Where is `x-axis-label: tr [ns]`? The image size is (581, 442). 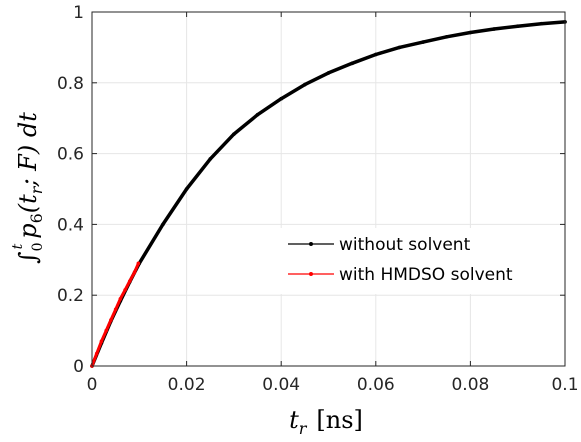
x-axis-label: tr [ns] is located at coordinates (326, 422).